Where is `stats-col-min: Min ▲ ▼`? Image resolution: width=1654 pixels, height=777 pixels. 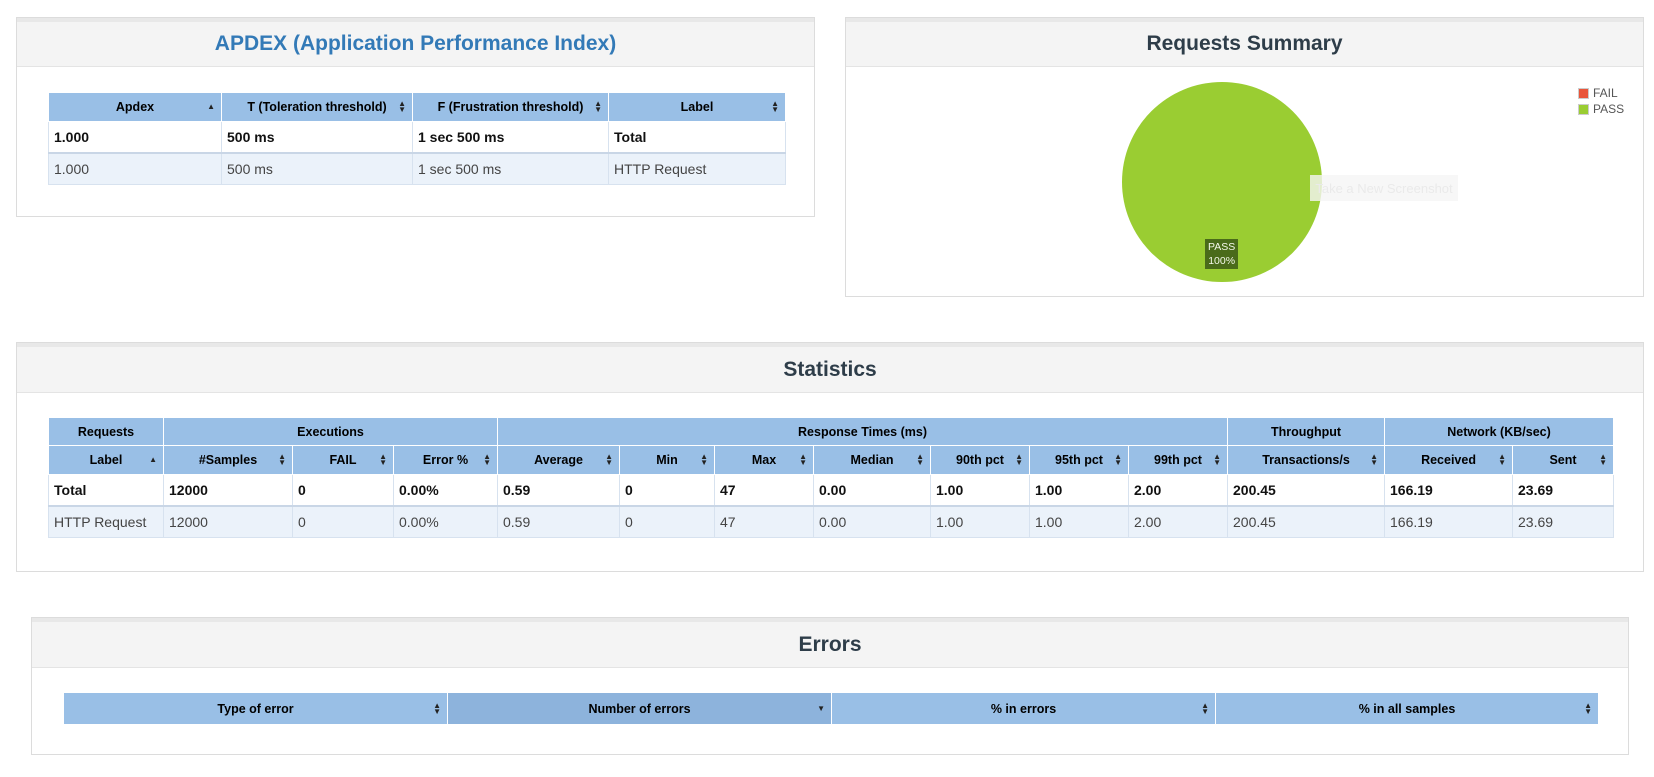 stats-col-min: Min ▲ ▼ is located at coordinates (667, 460).